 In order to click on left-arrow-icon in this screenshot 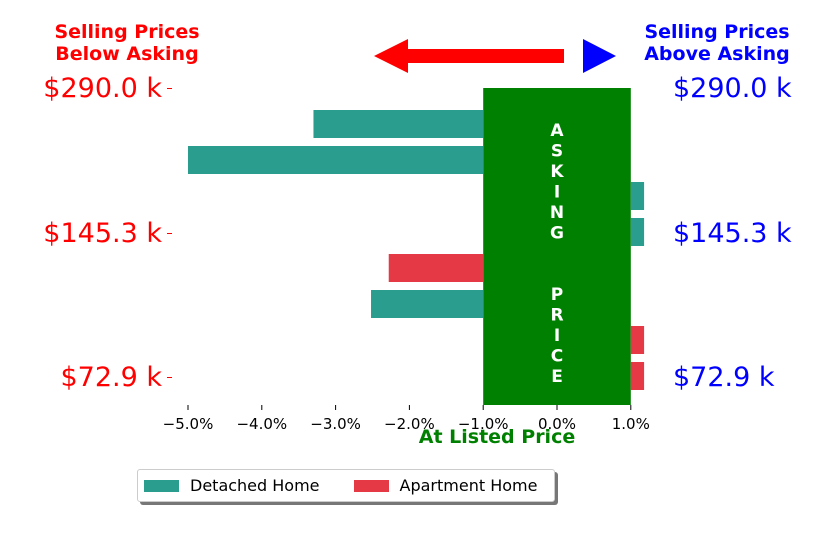, I will do `click(469, 56)`.